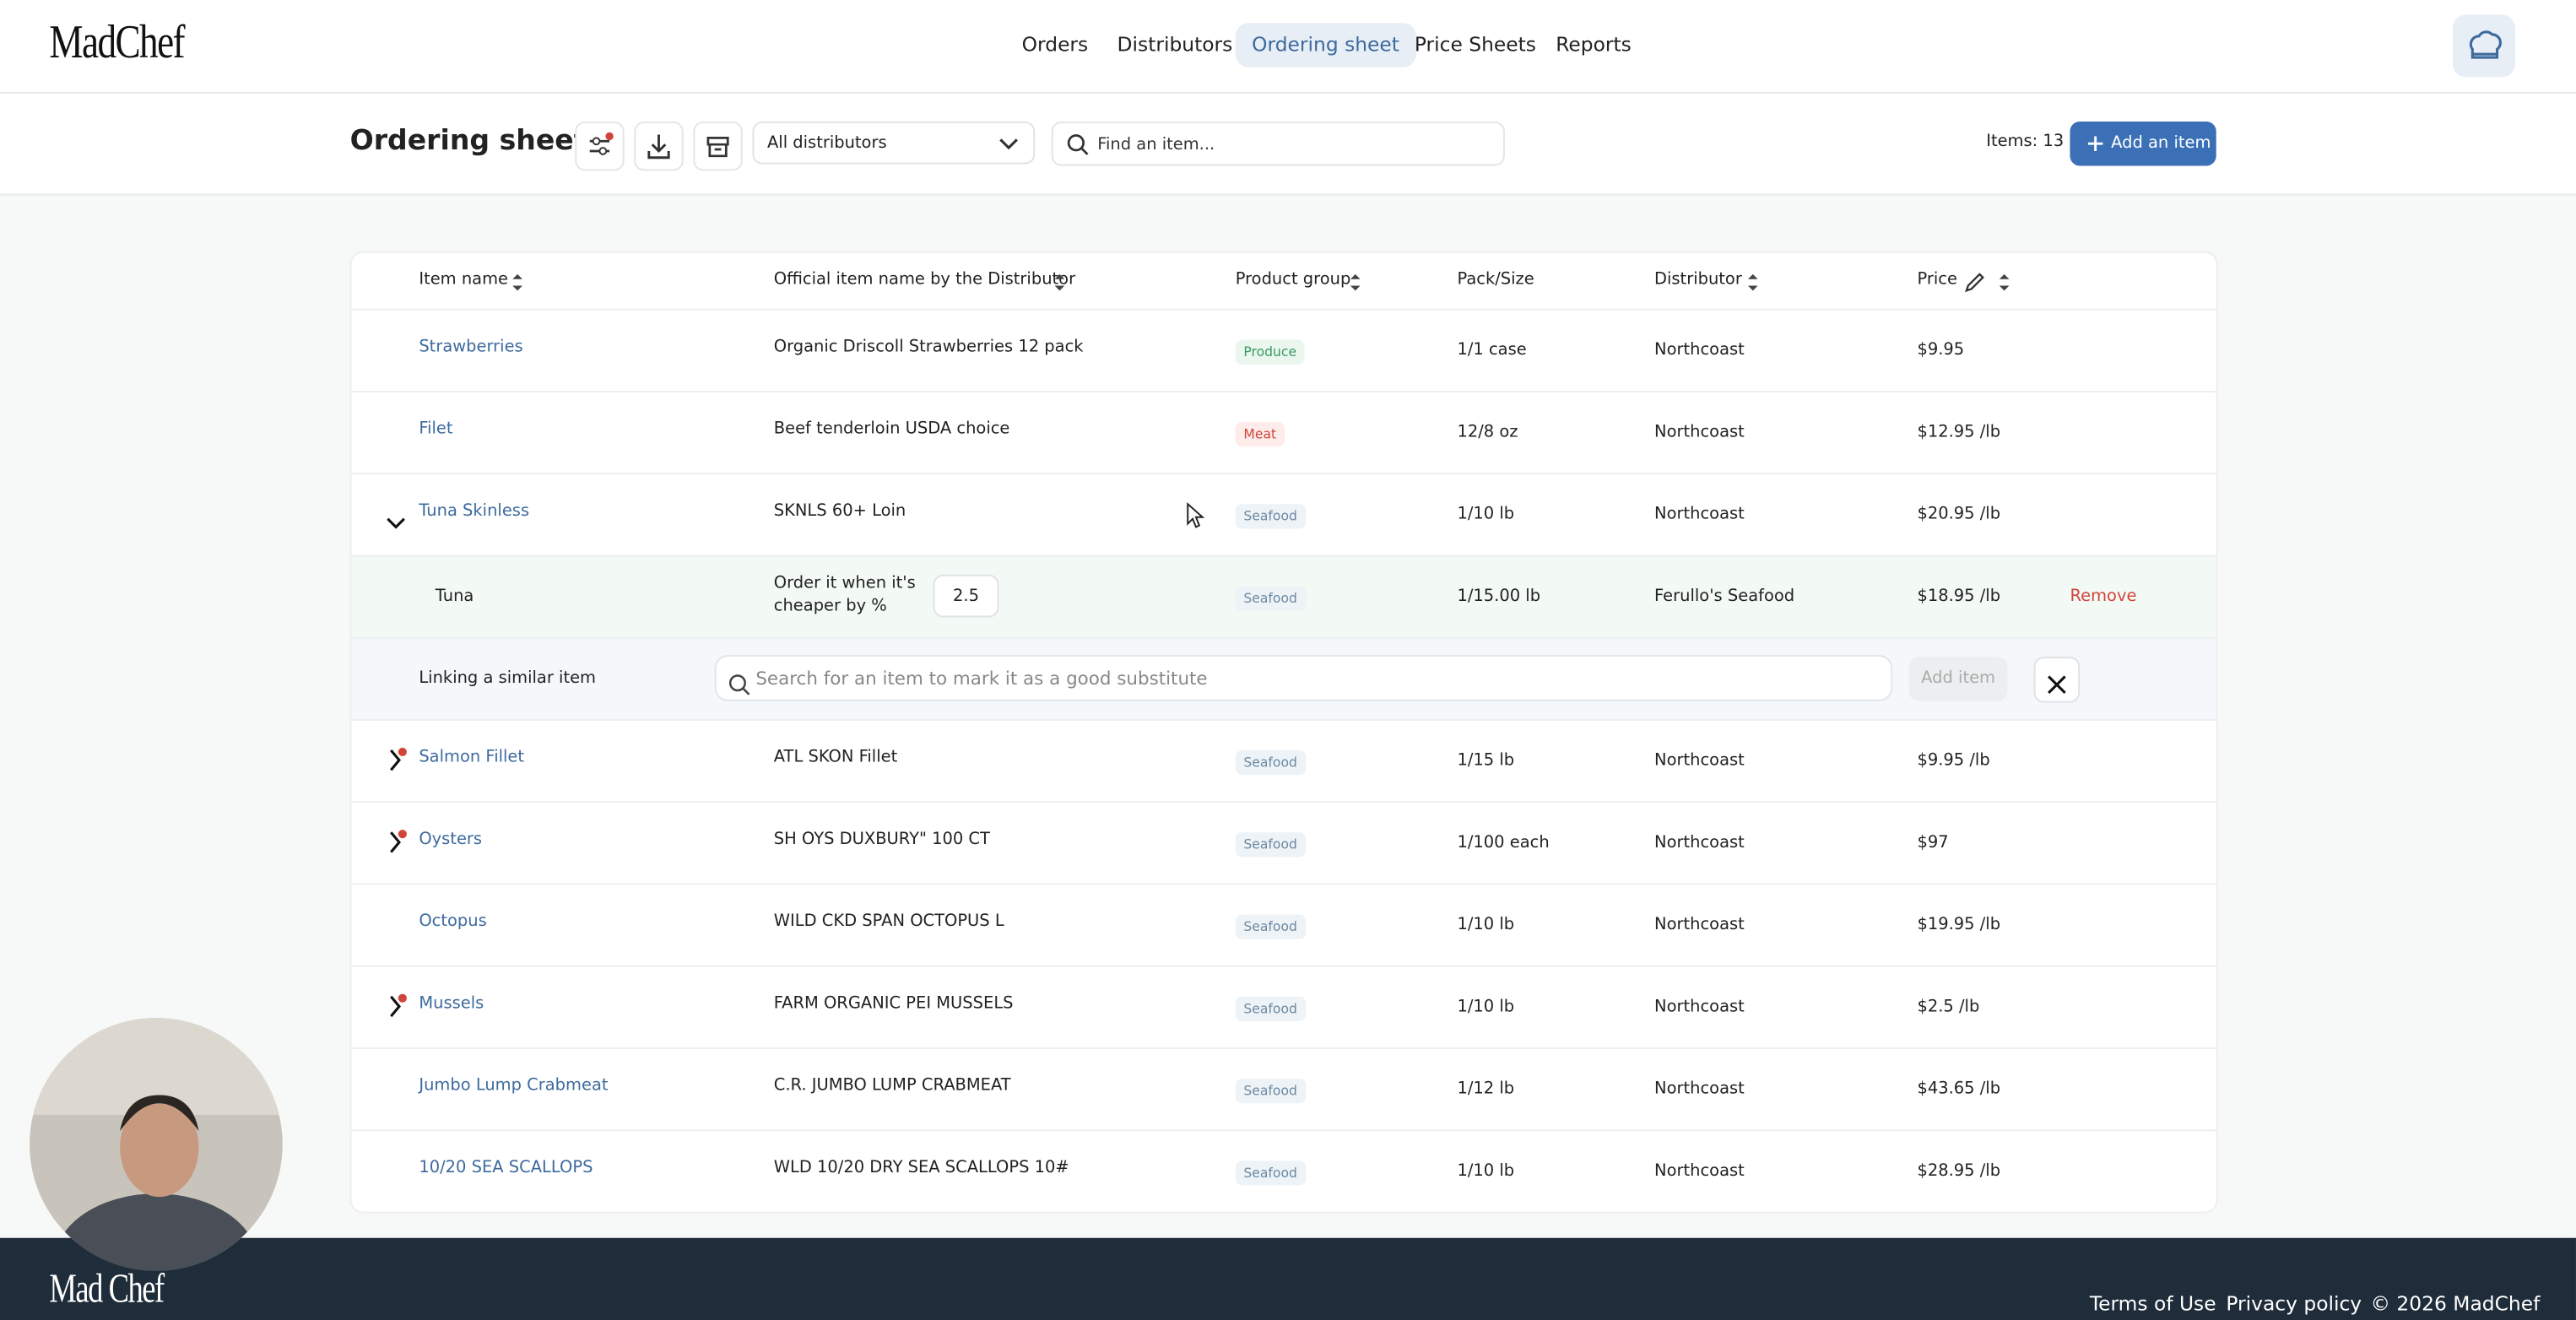 The image size is (2576, 1320). I want to click on item-name: Jumbo Lump Crabmeat, so click(514, 1086).